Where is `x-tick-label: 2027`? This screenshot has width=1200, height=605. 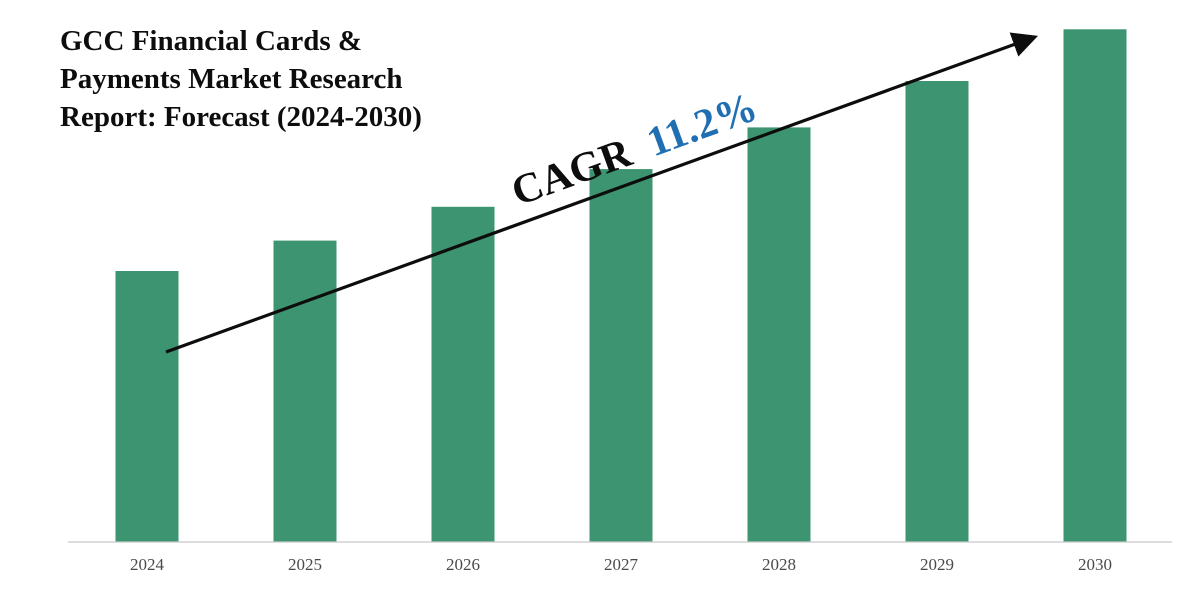 x-tick-label: 2027 is located at coordinates (621, 564).